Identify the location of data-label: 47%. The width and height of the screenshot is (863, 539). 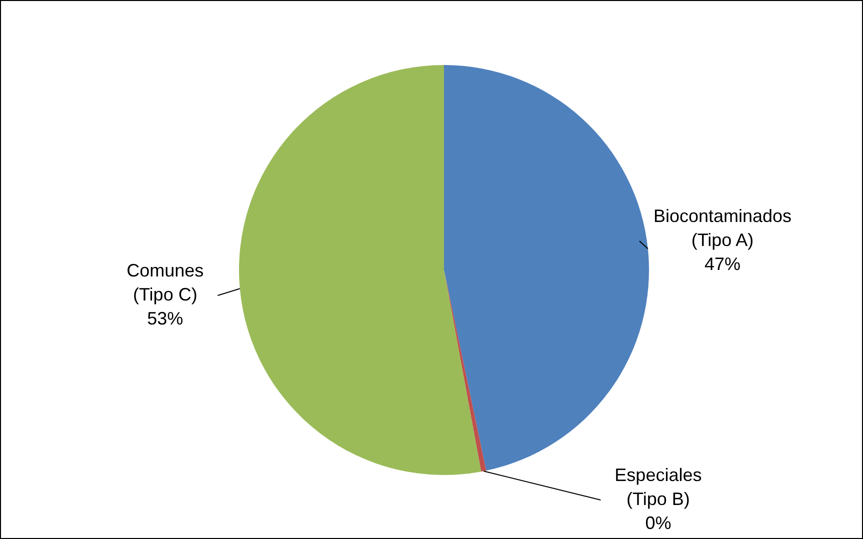
(722, 264).